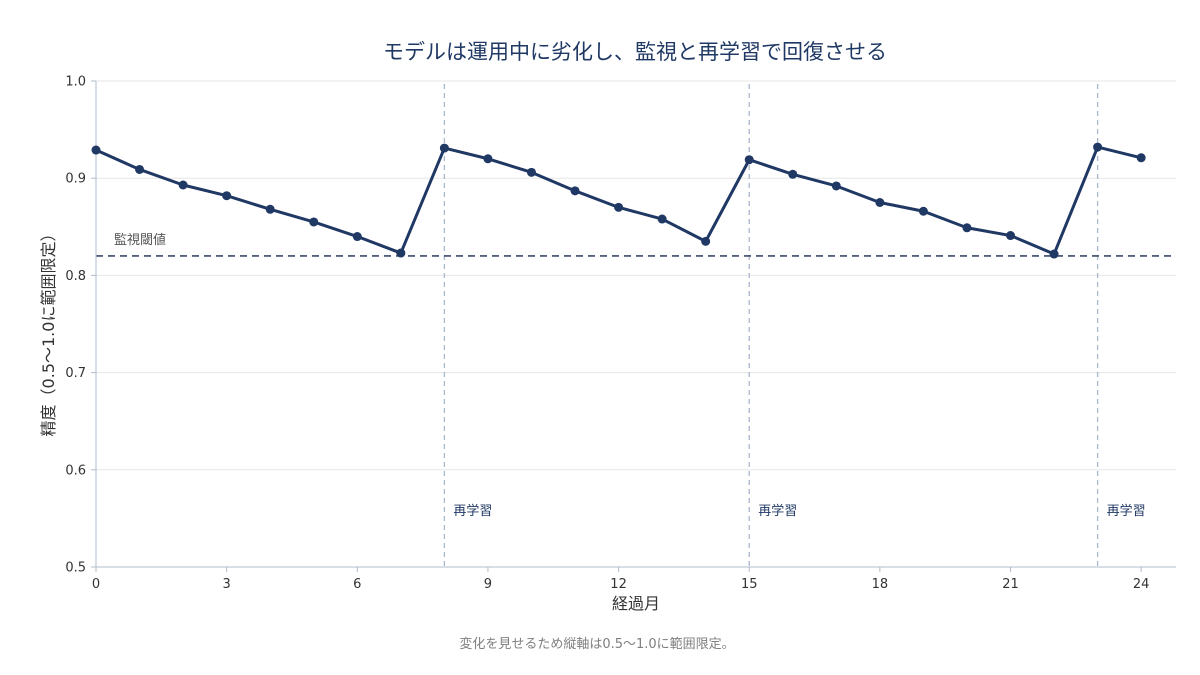  I want to click on series-line, so click(618, 200).